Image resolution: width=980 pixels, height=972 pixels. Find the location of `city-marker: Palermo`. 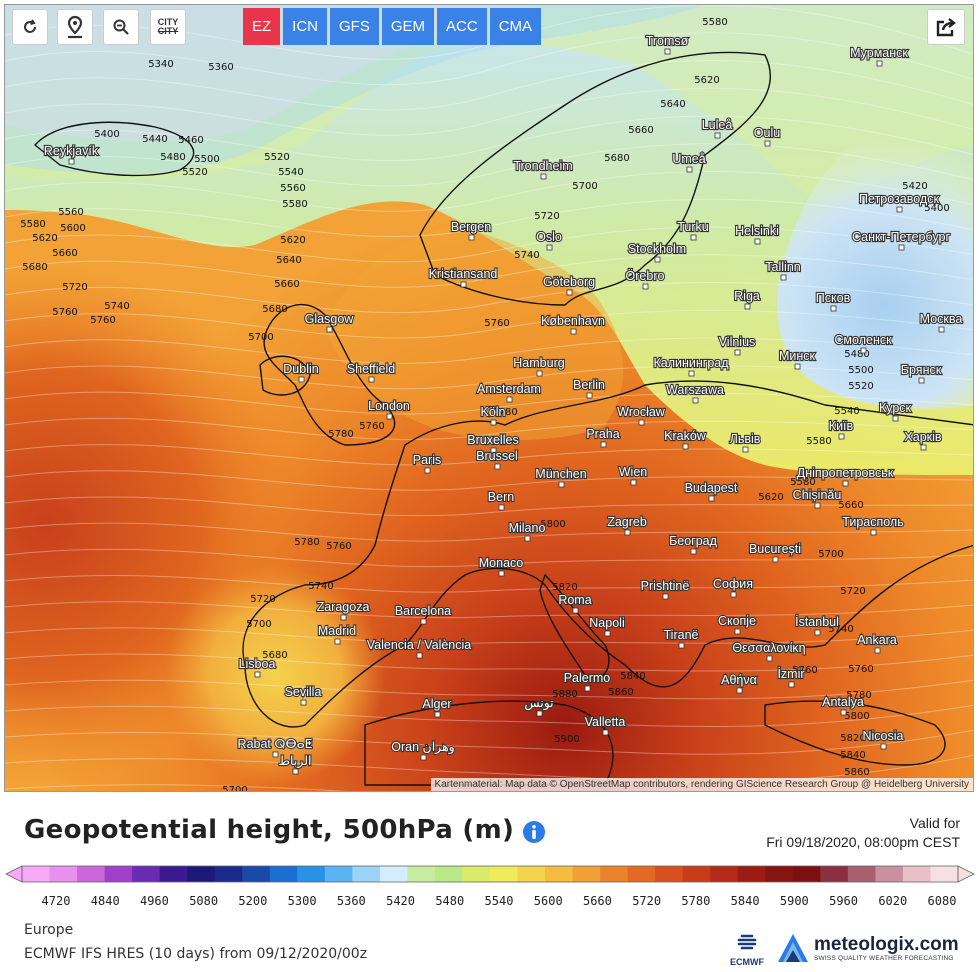

city-marker: Palermo is located at coordinates (587, 681).